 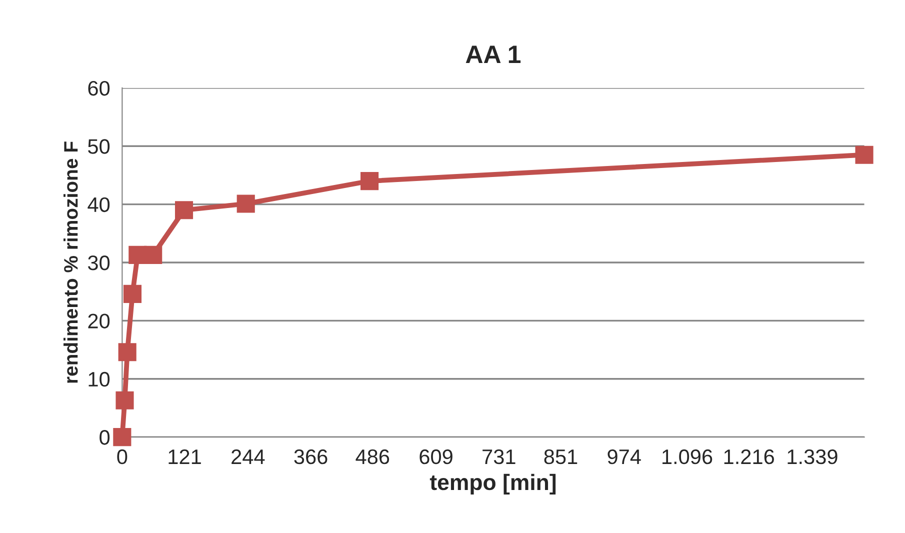 What do you see at coordinates (99, 88) in the screenshot?
I see `y-tick-label: 60` at bounding box center [99, 88].